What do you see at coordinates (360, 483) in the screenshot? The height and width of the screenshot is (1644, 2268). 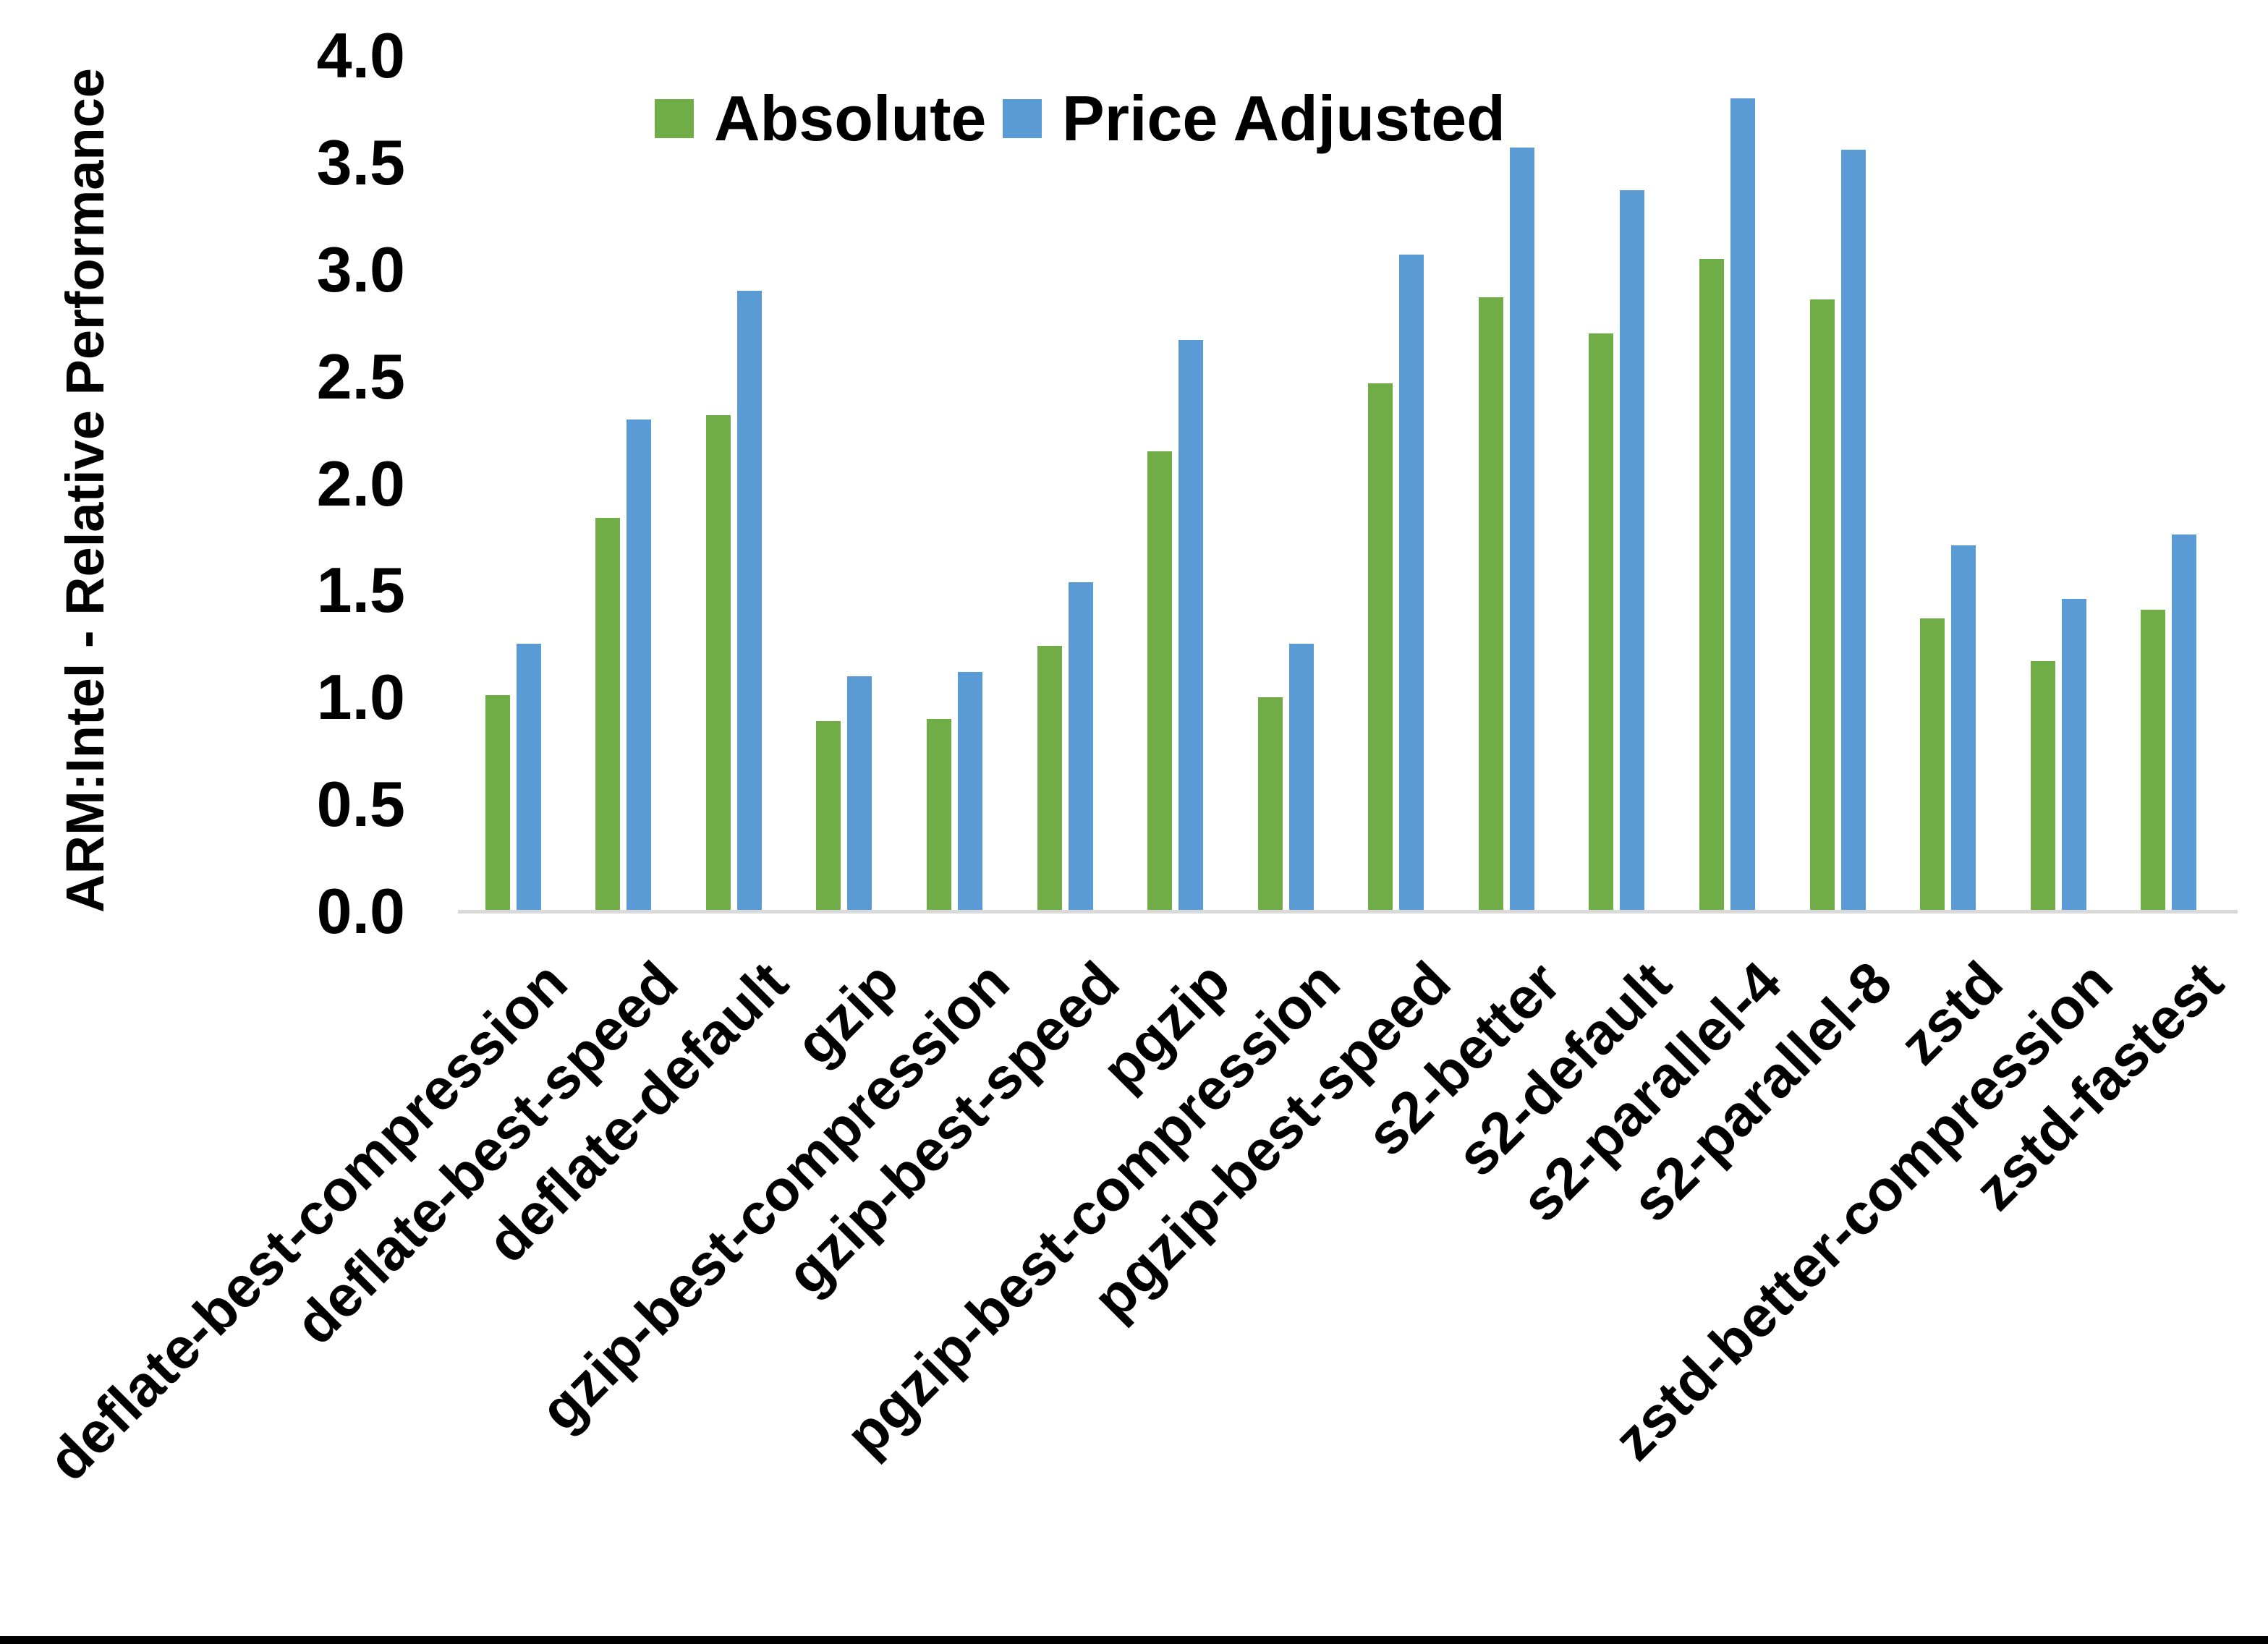 I see `y-tick-label: 2.0` at bounding box center [360, 483].